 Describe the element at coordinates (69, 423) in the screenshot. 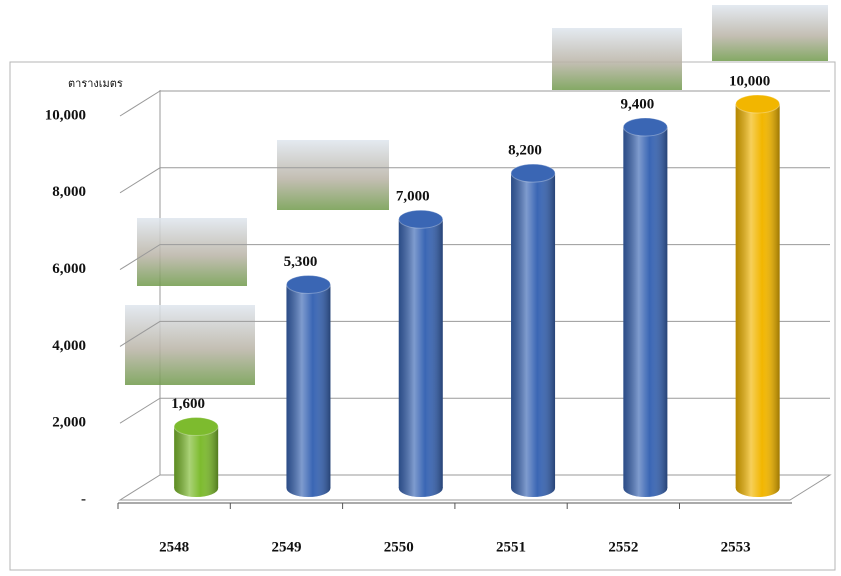

I see `y-tick-label: 2,000` at that location.